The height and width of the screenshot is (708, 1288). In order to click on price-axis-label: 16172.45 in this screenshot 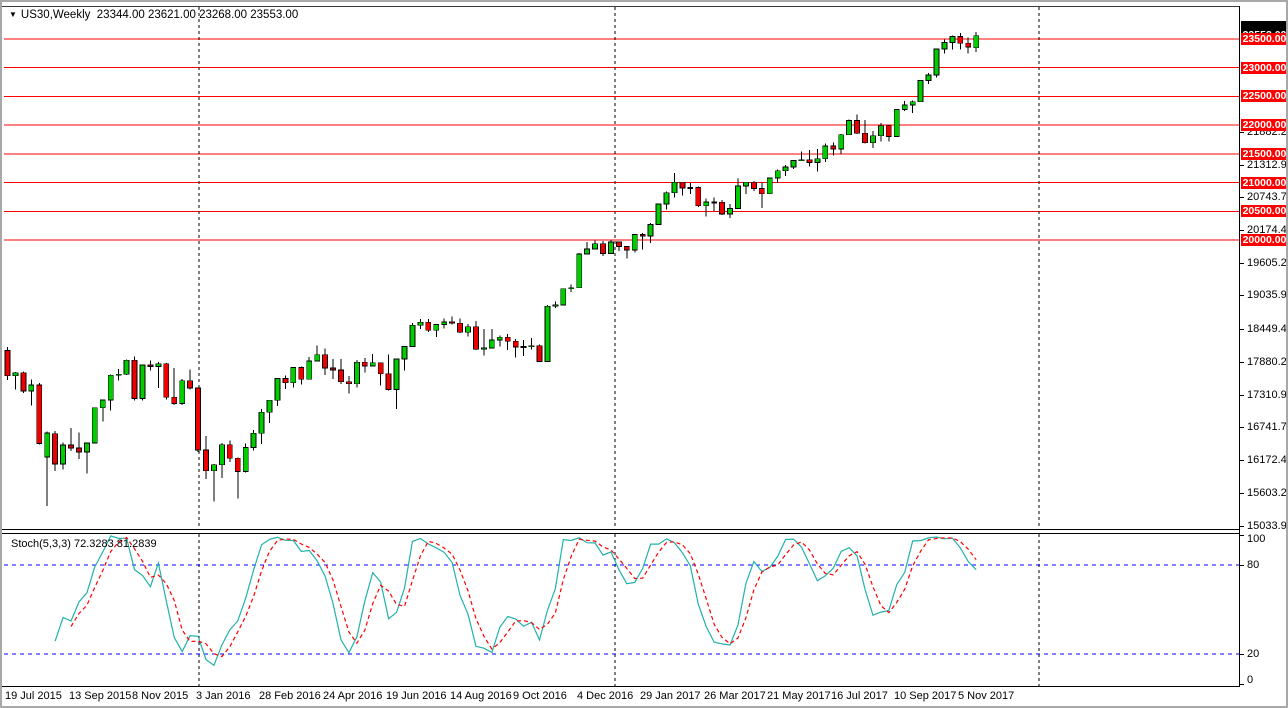, I will do `click(1267, 460)`.